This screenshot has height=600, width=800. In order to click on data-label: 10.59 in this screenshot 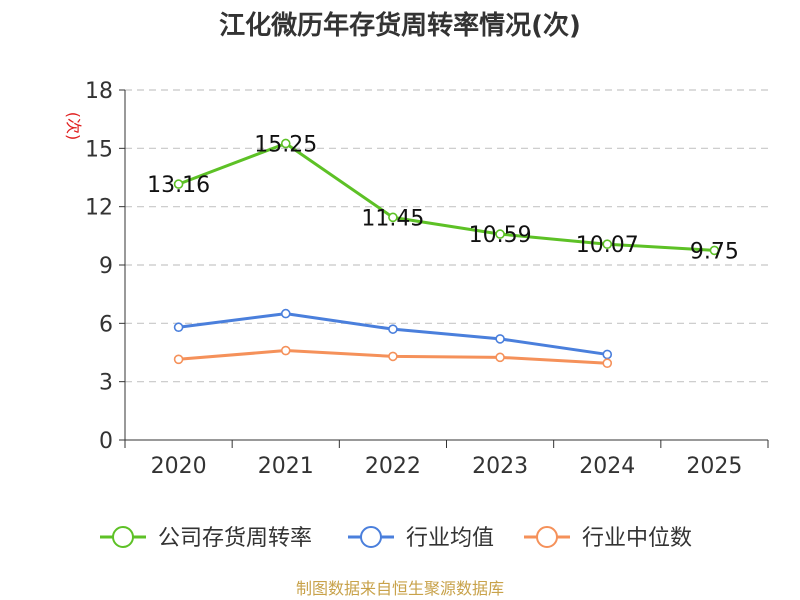, I will do `click(500, 235)`.